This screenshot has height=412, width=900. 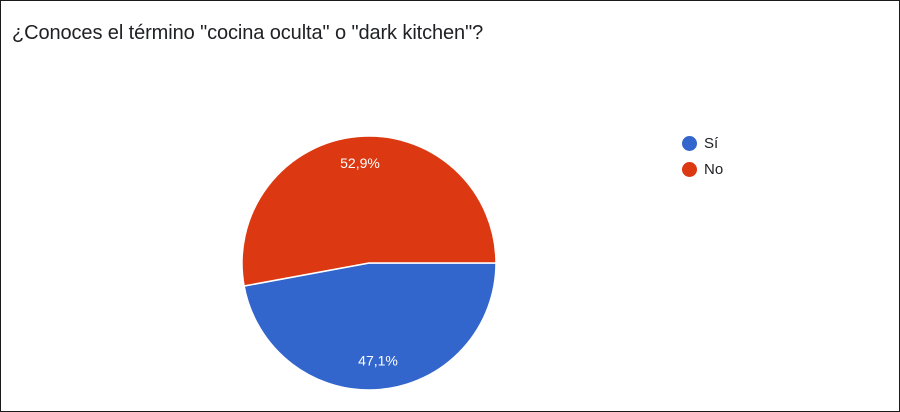 What do you see at coordinates (702, 143) in the screenshot?
I see `legend-item-si: Sí` at bounding box center [702, 143].